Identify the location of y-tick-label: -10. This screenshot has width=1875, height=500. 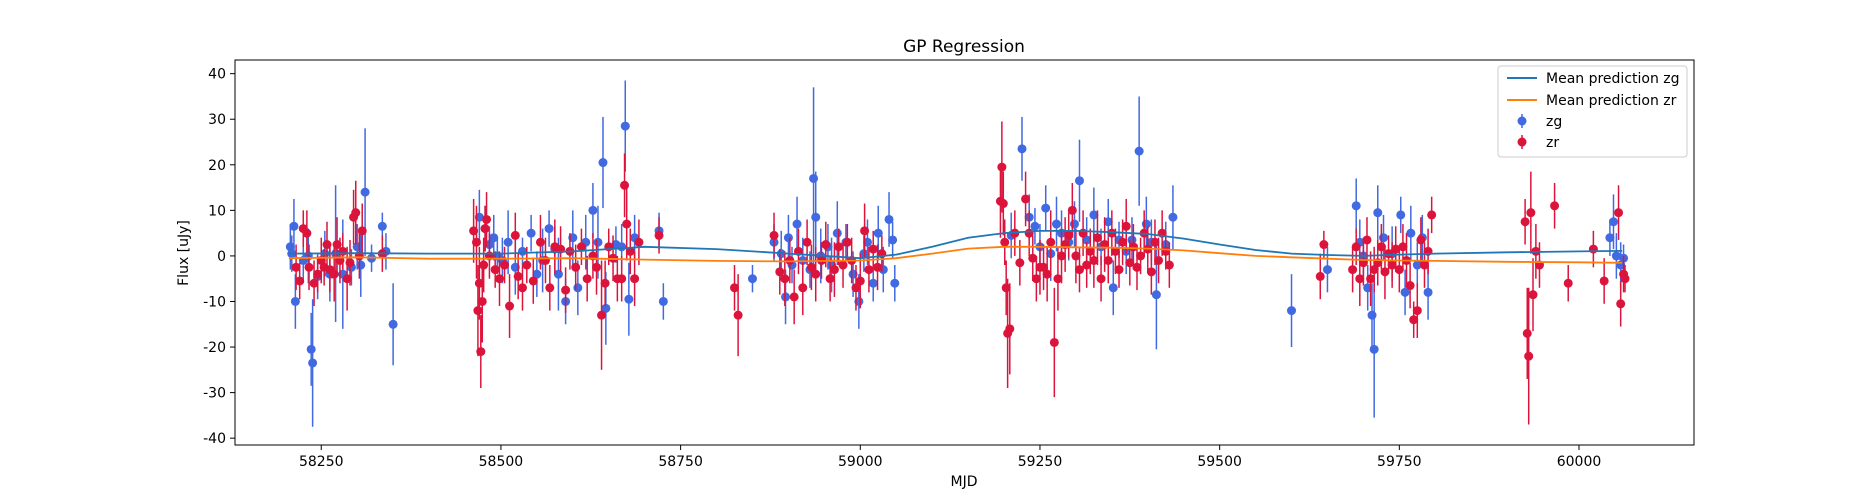
(214, 302).